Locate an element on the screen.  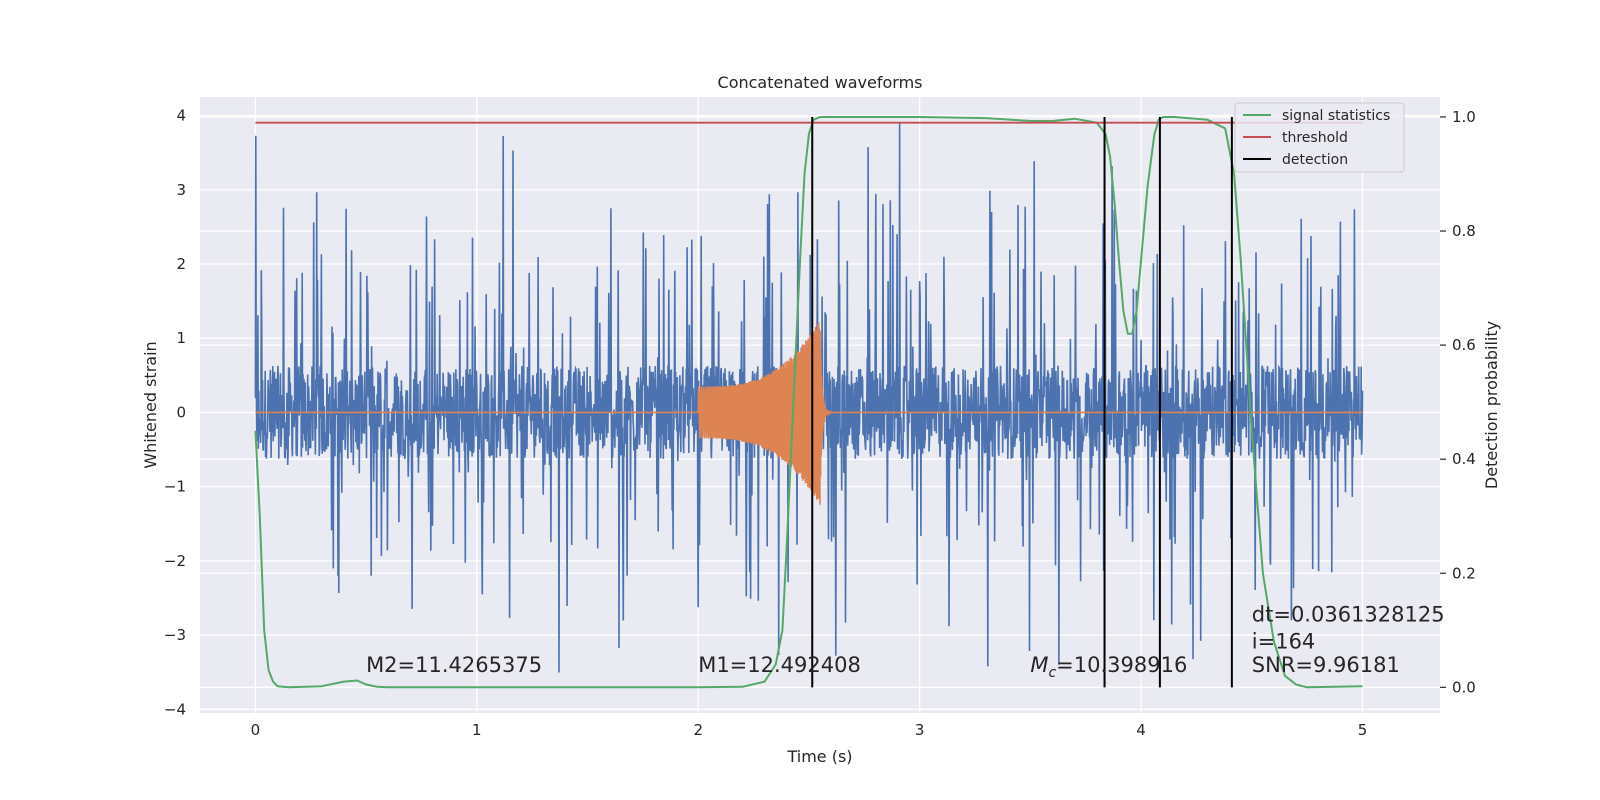
y2-tick-label: 0.0 is located at coordinates (1464, 687).